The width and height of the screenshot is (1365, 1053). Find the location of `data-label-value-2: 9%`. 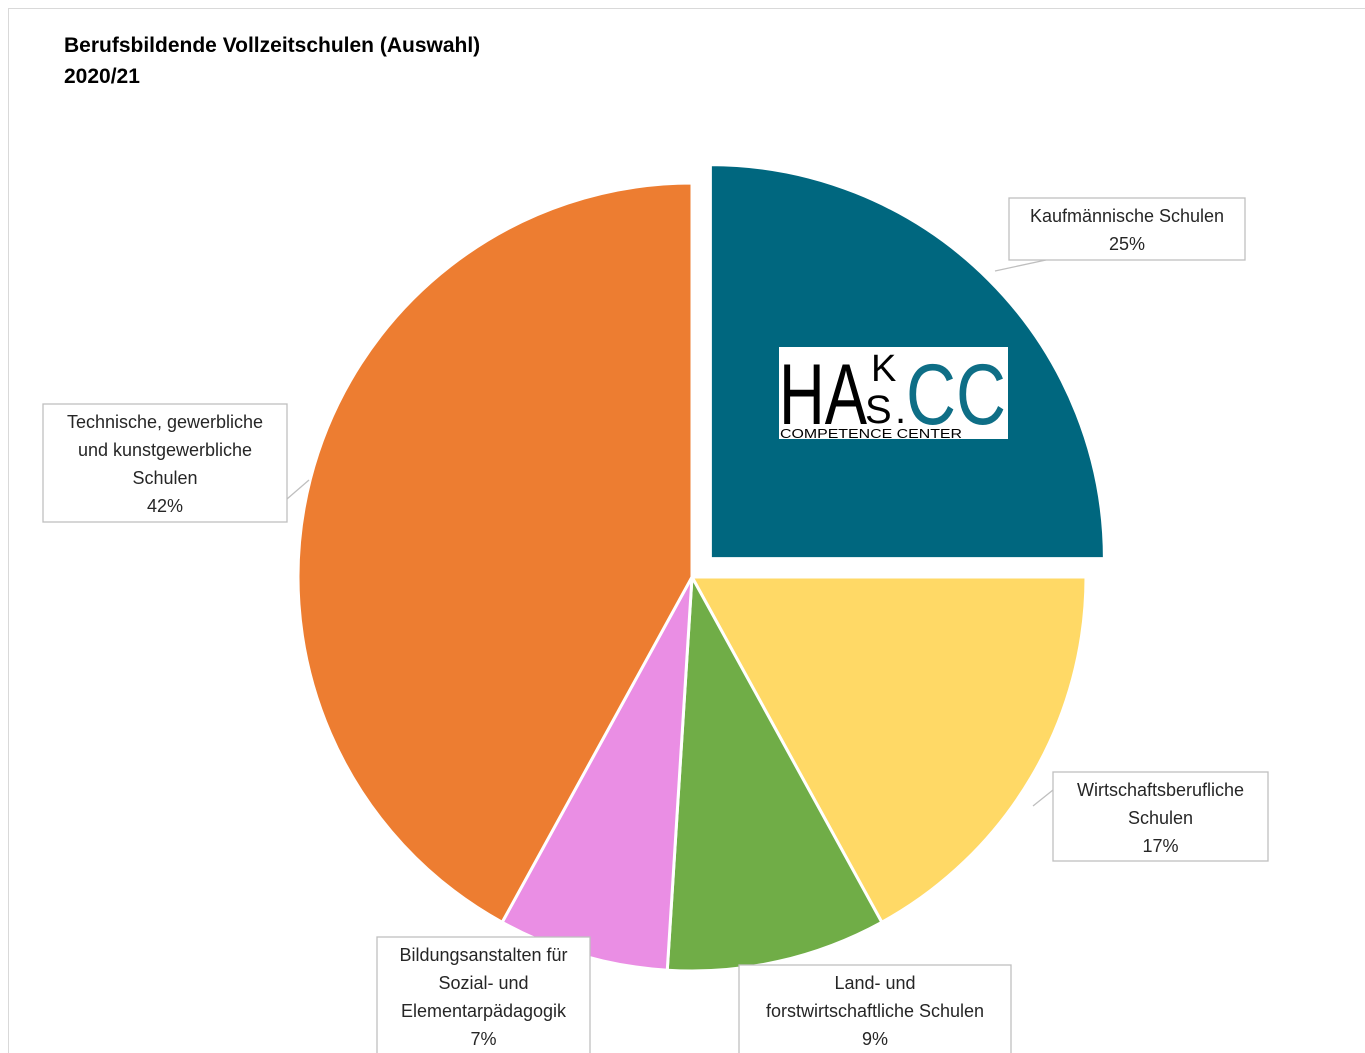

data-label-value-2: 9% is located at coordinates (875, 1039).